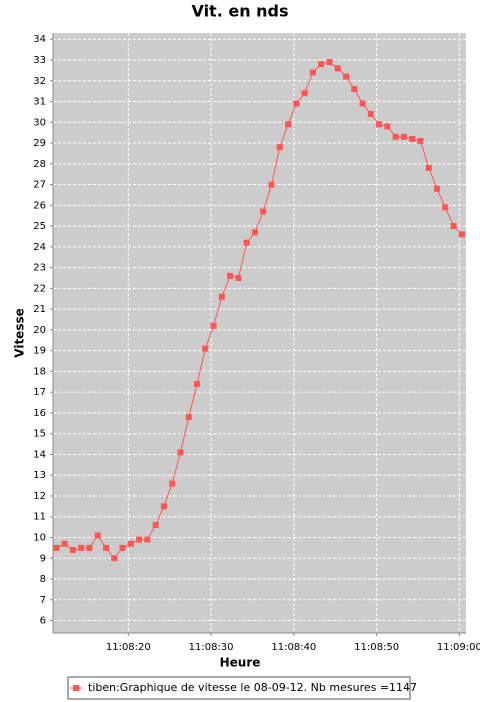  Describe the element at coordinates (39, 309) in the screenshot. I see `y-tick-label: 21` at that location.